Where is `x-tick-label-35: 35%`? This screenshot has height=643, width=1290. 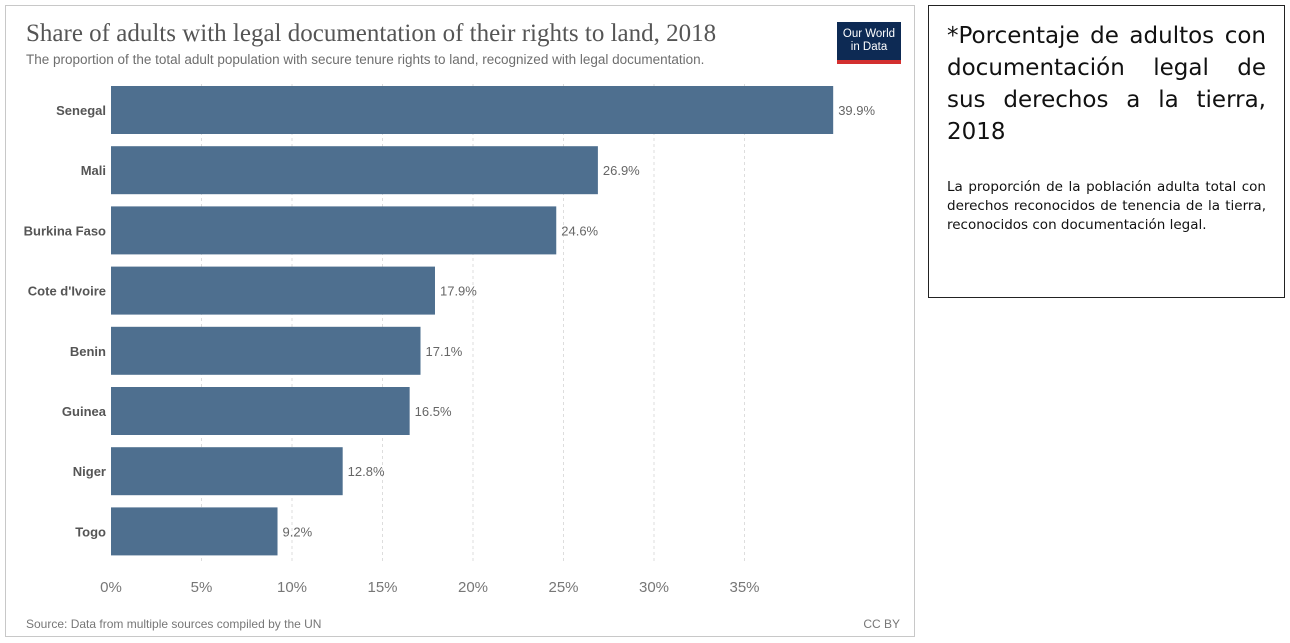
x-tick-label-35: 35% is located at coordinates (744, 587).